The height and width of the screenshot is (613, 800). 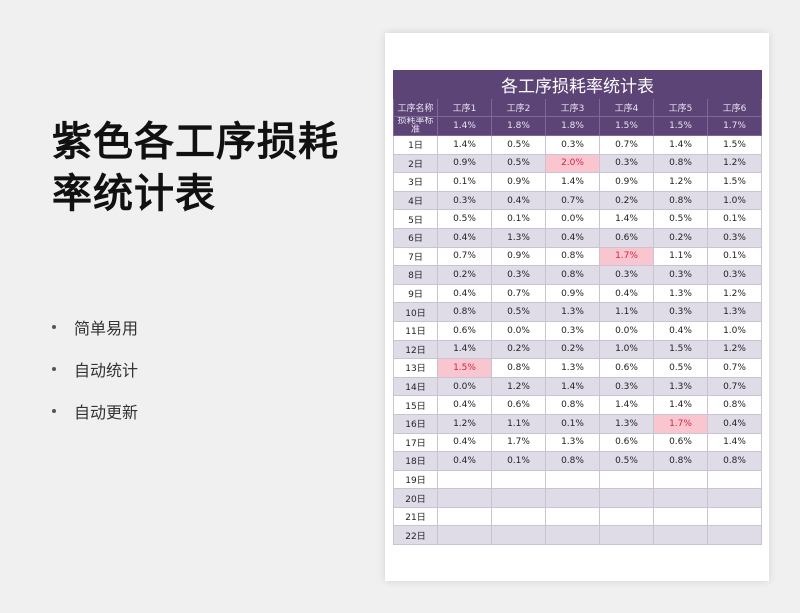 I want to click on table-row: 21日, so click(x=577, y=516).